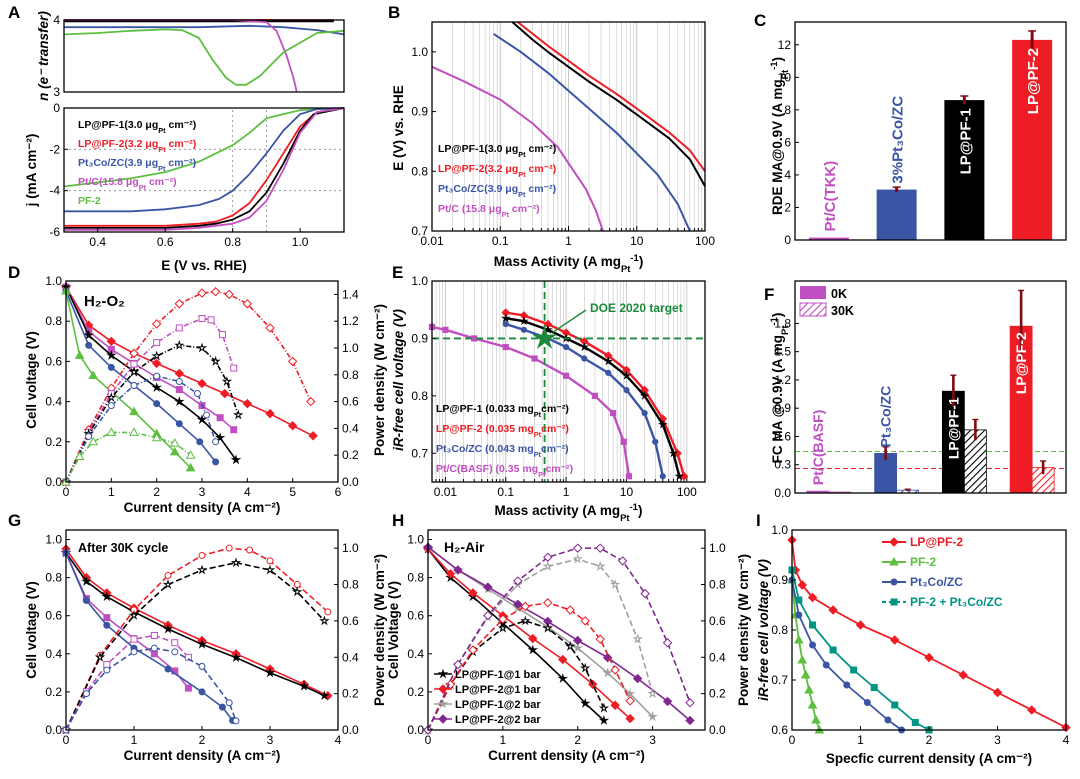 Image resolution: width=1080 pixels, height=779 pixels. I want to click on text-part: -1, so click(774, 65).